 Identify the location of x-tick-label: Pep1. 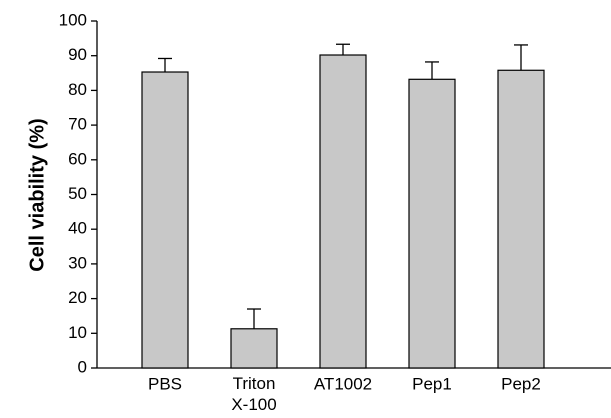
(432, 383).